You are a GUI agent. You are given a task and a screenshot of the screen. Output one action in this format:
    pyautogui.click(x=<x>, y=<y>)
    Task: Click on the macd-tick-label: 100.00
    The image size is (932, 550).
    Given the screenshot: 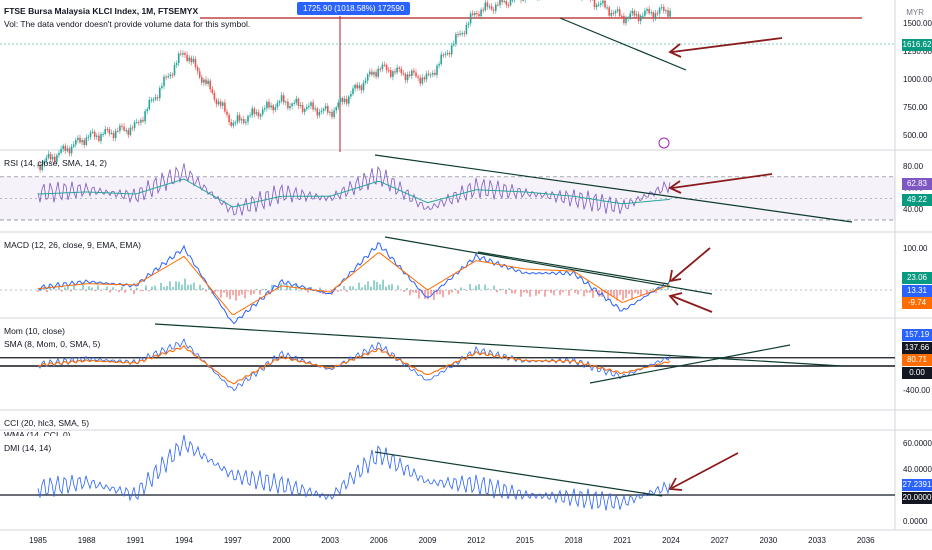 What is the action you would take?
    pyautogui.click(x=915, y=248)
    